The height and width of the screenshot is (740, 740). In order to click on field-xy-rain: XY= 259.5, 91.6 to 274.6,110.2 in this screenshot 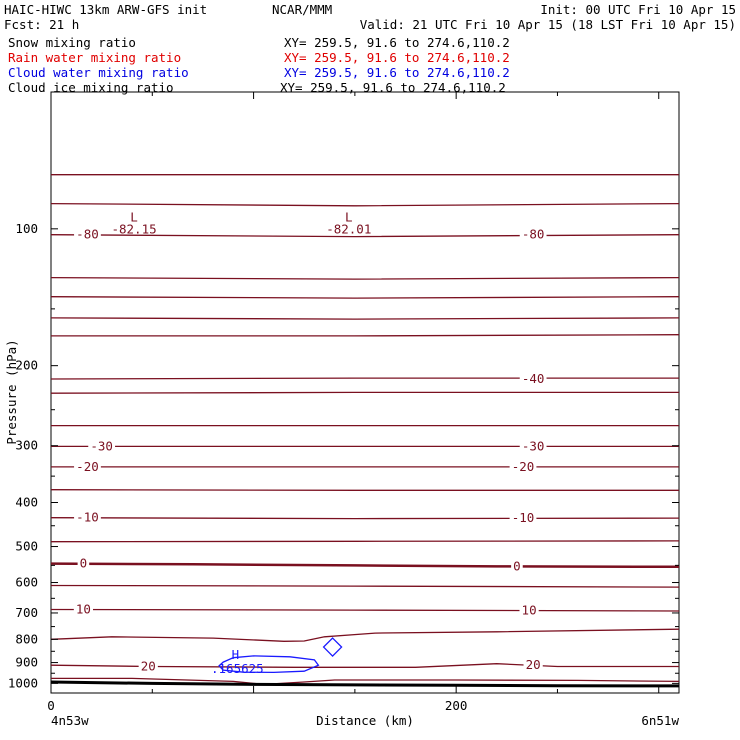, I will do `click(397, 57)`.